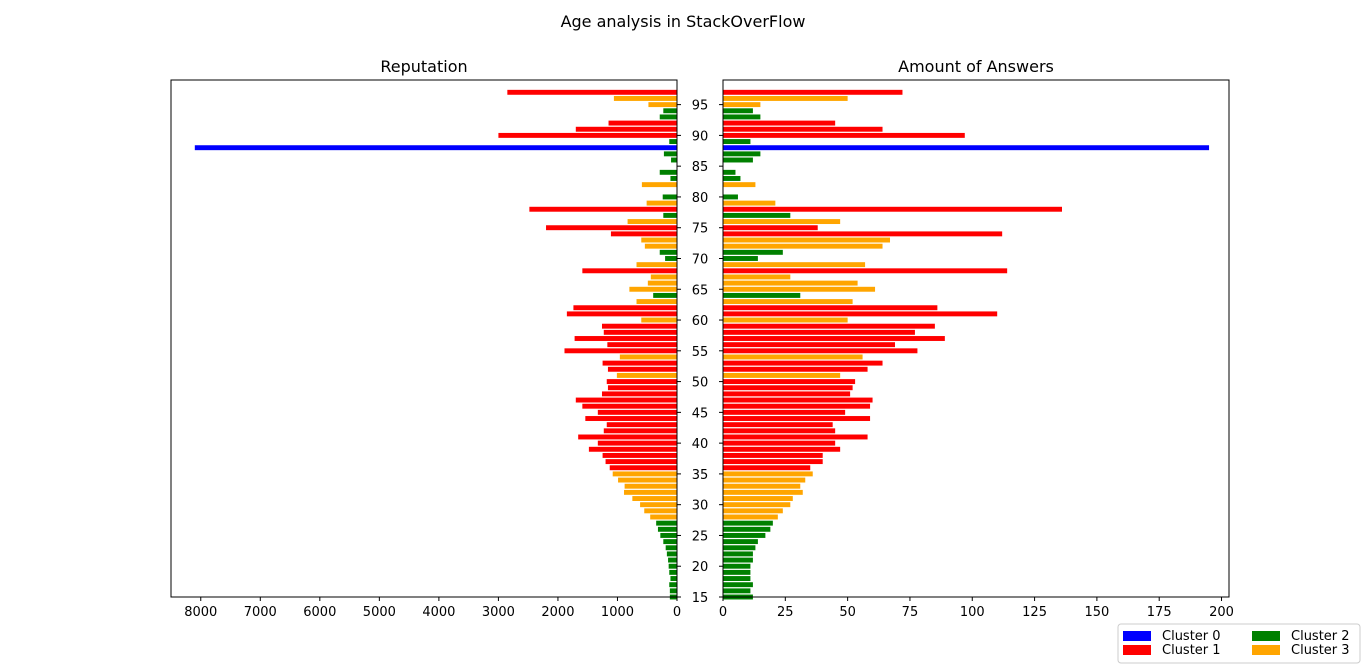 This screenshot has width=1366, height=670. What do you see at coordinates (379, 612) in the screenshot?
I see `reputation-xtick-label-5000: 5000` at bounding box center [379, 612].